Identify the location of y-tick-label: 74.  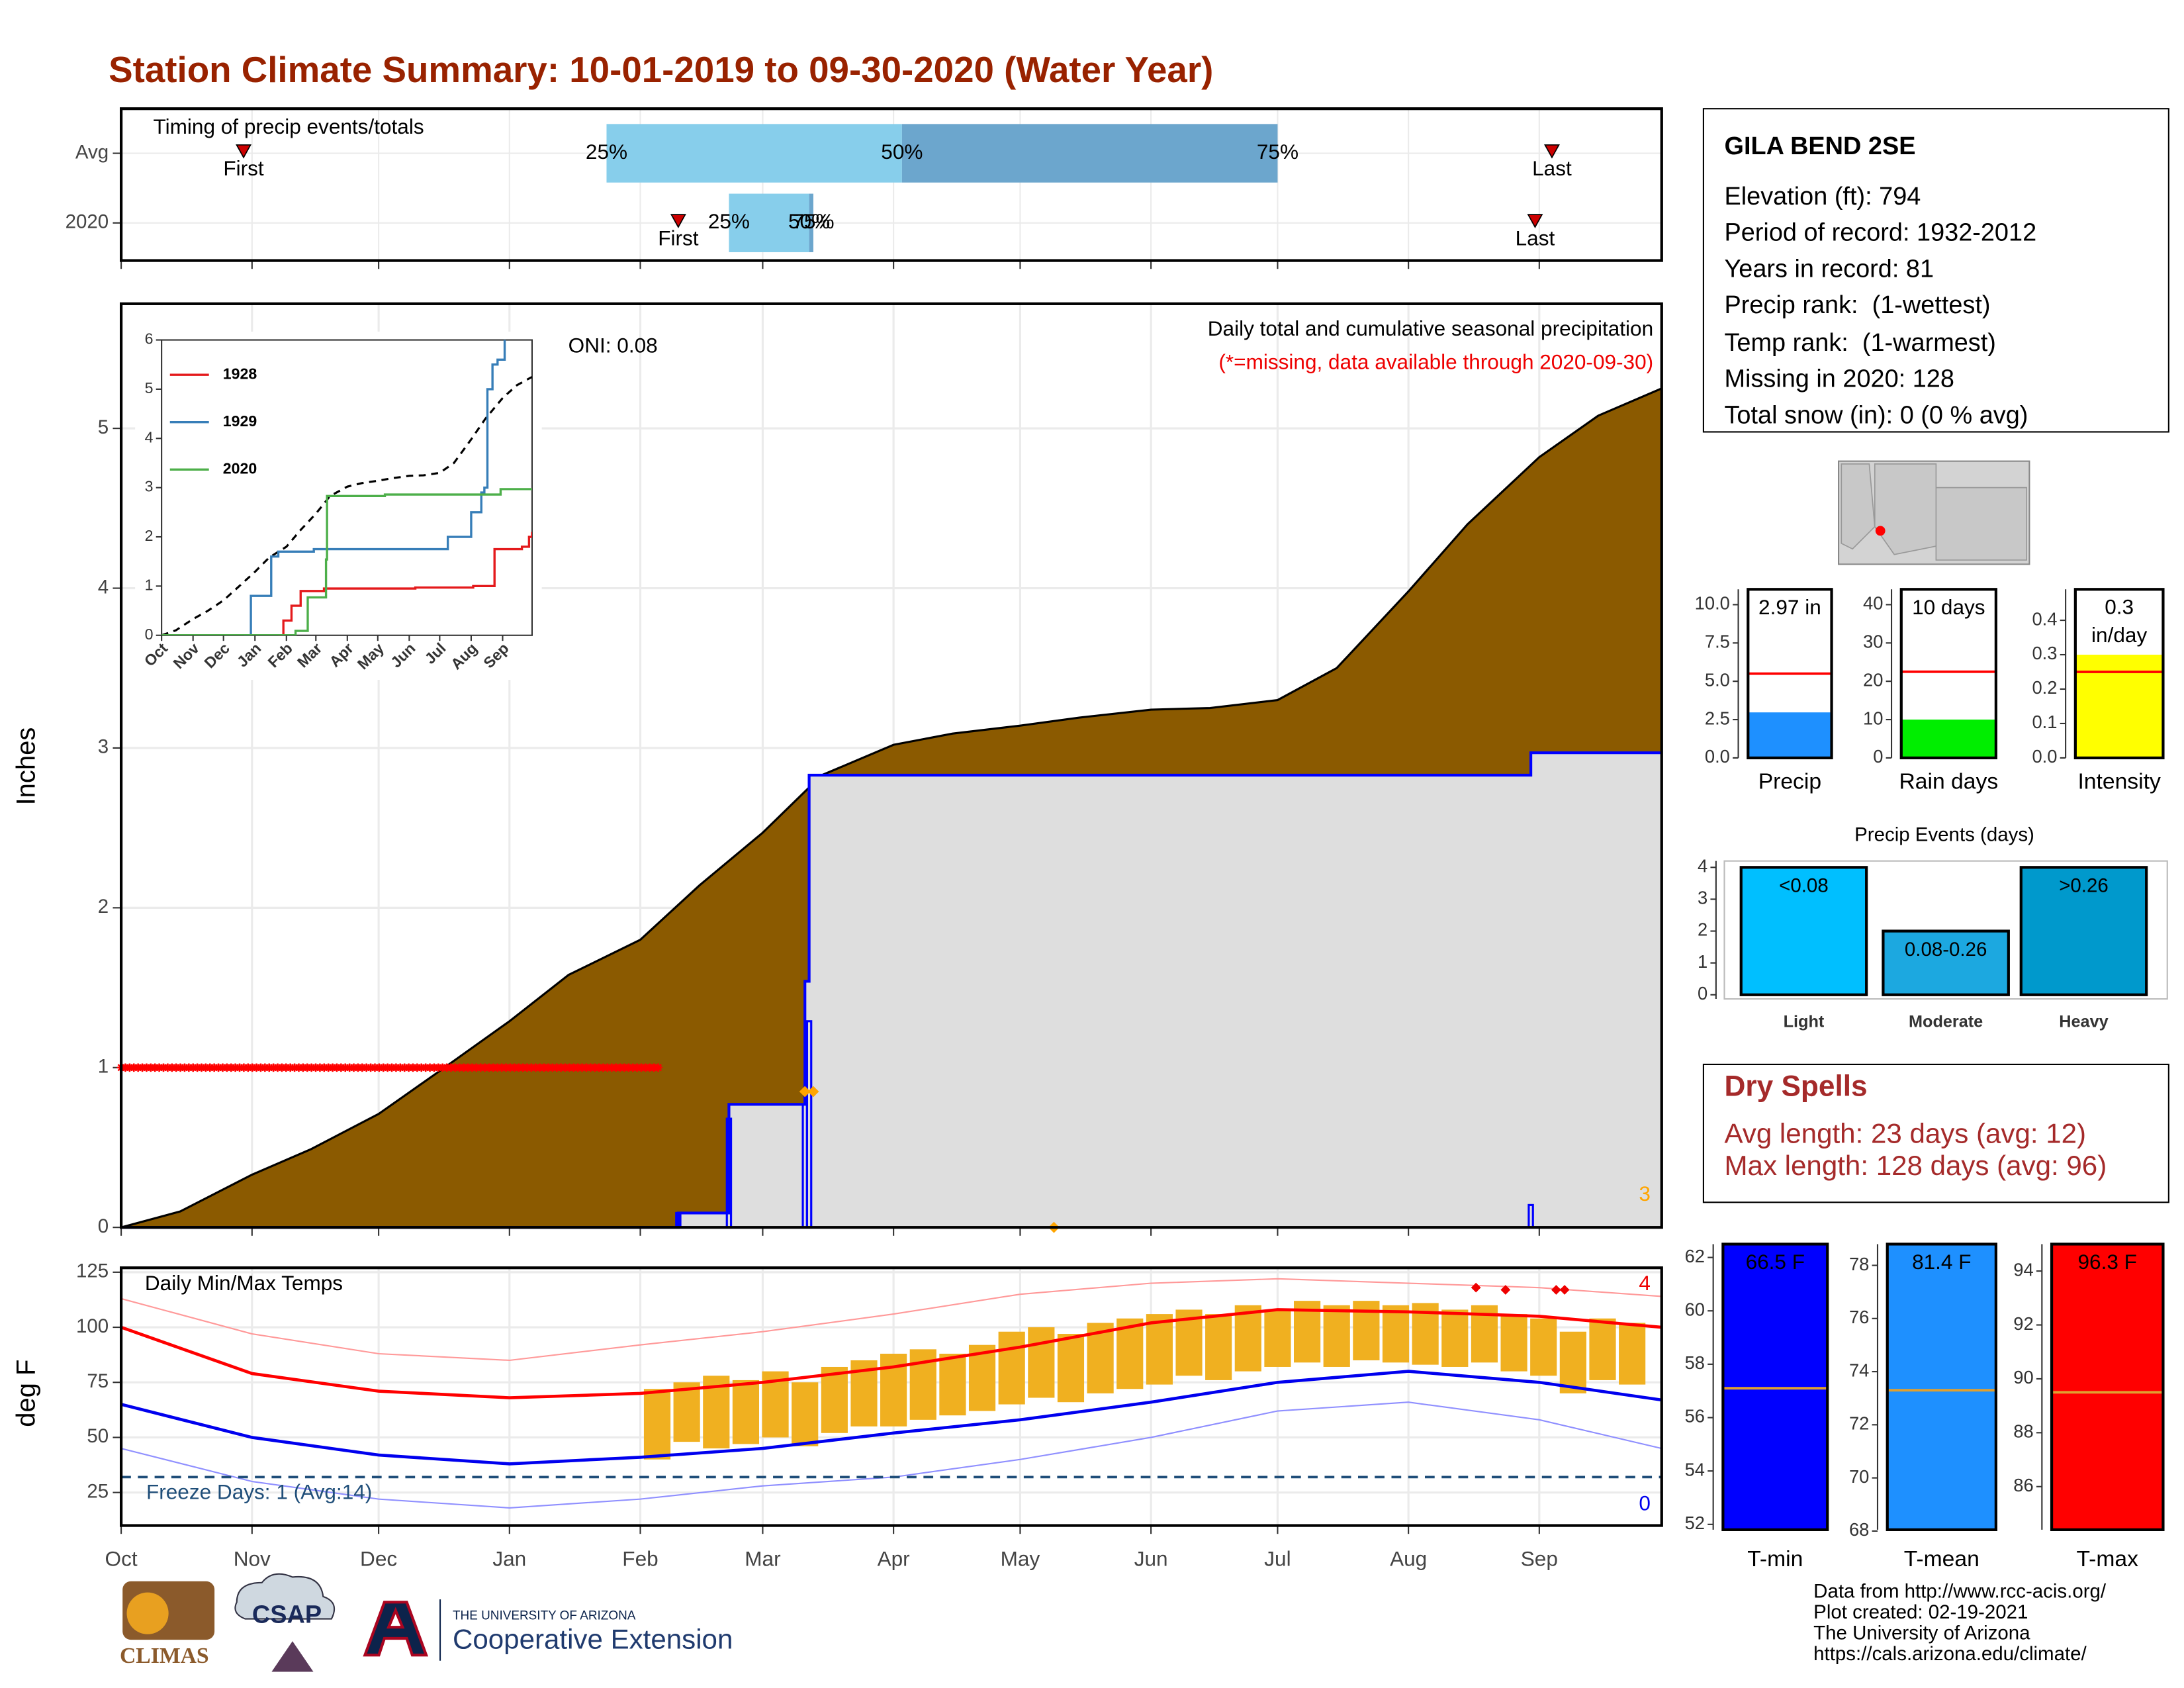
(1859, 1370).